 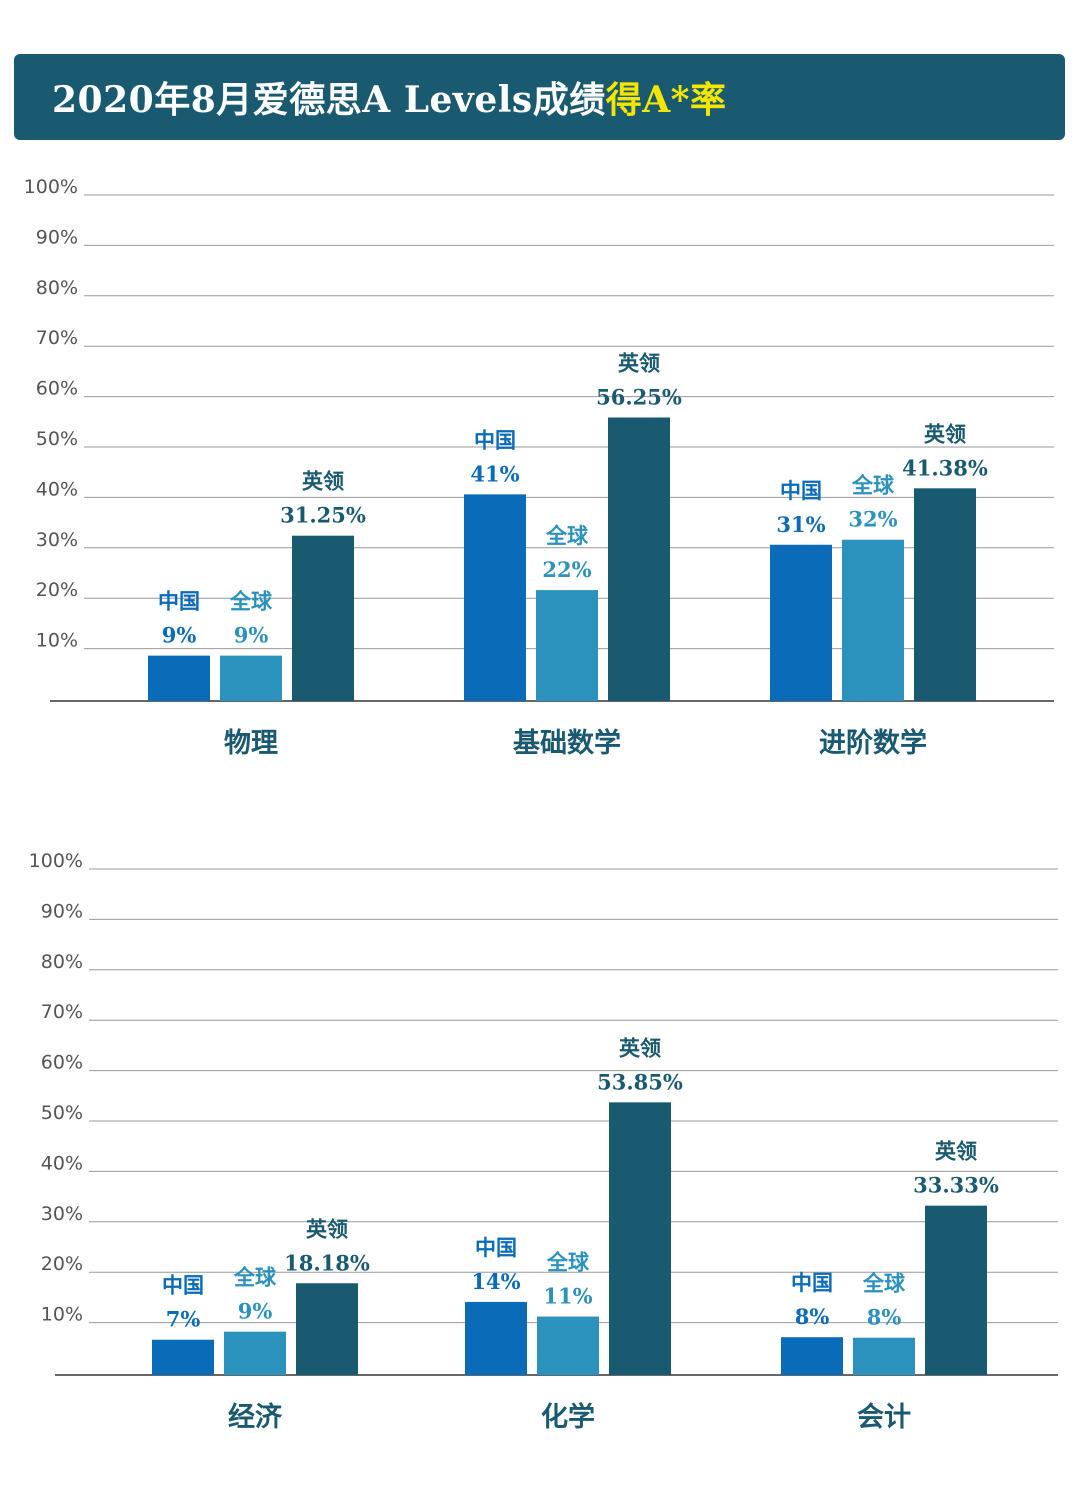 What do you see at coordinates (327, 1262) in the screenshot?
I see `bar-value-label: 18.18%` at bounding box center [327, 1262].